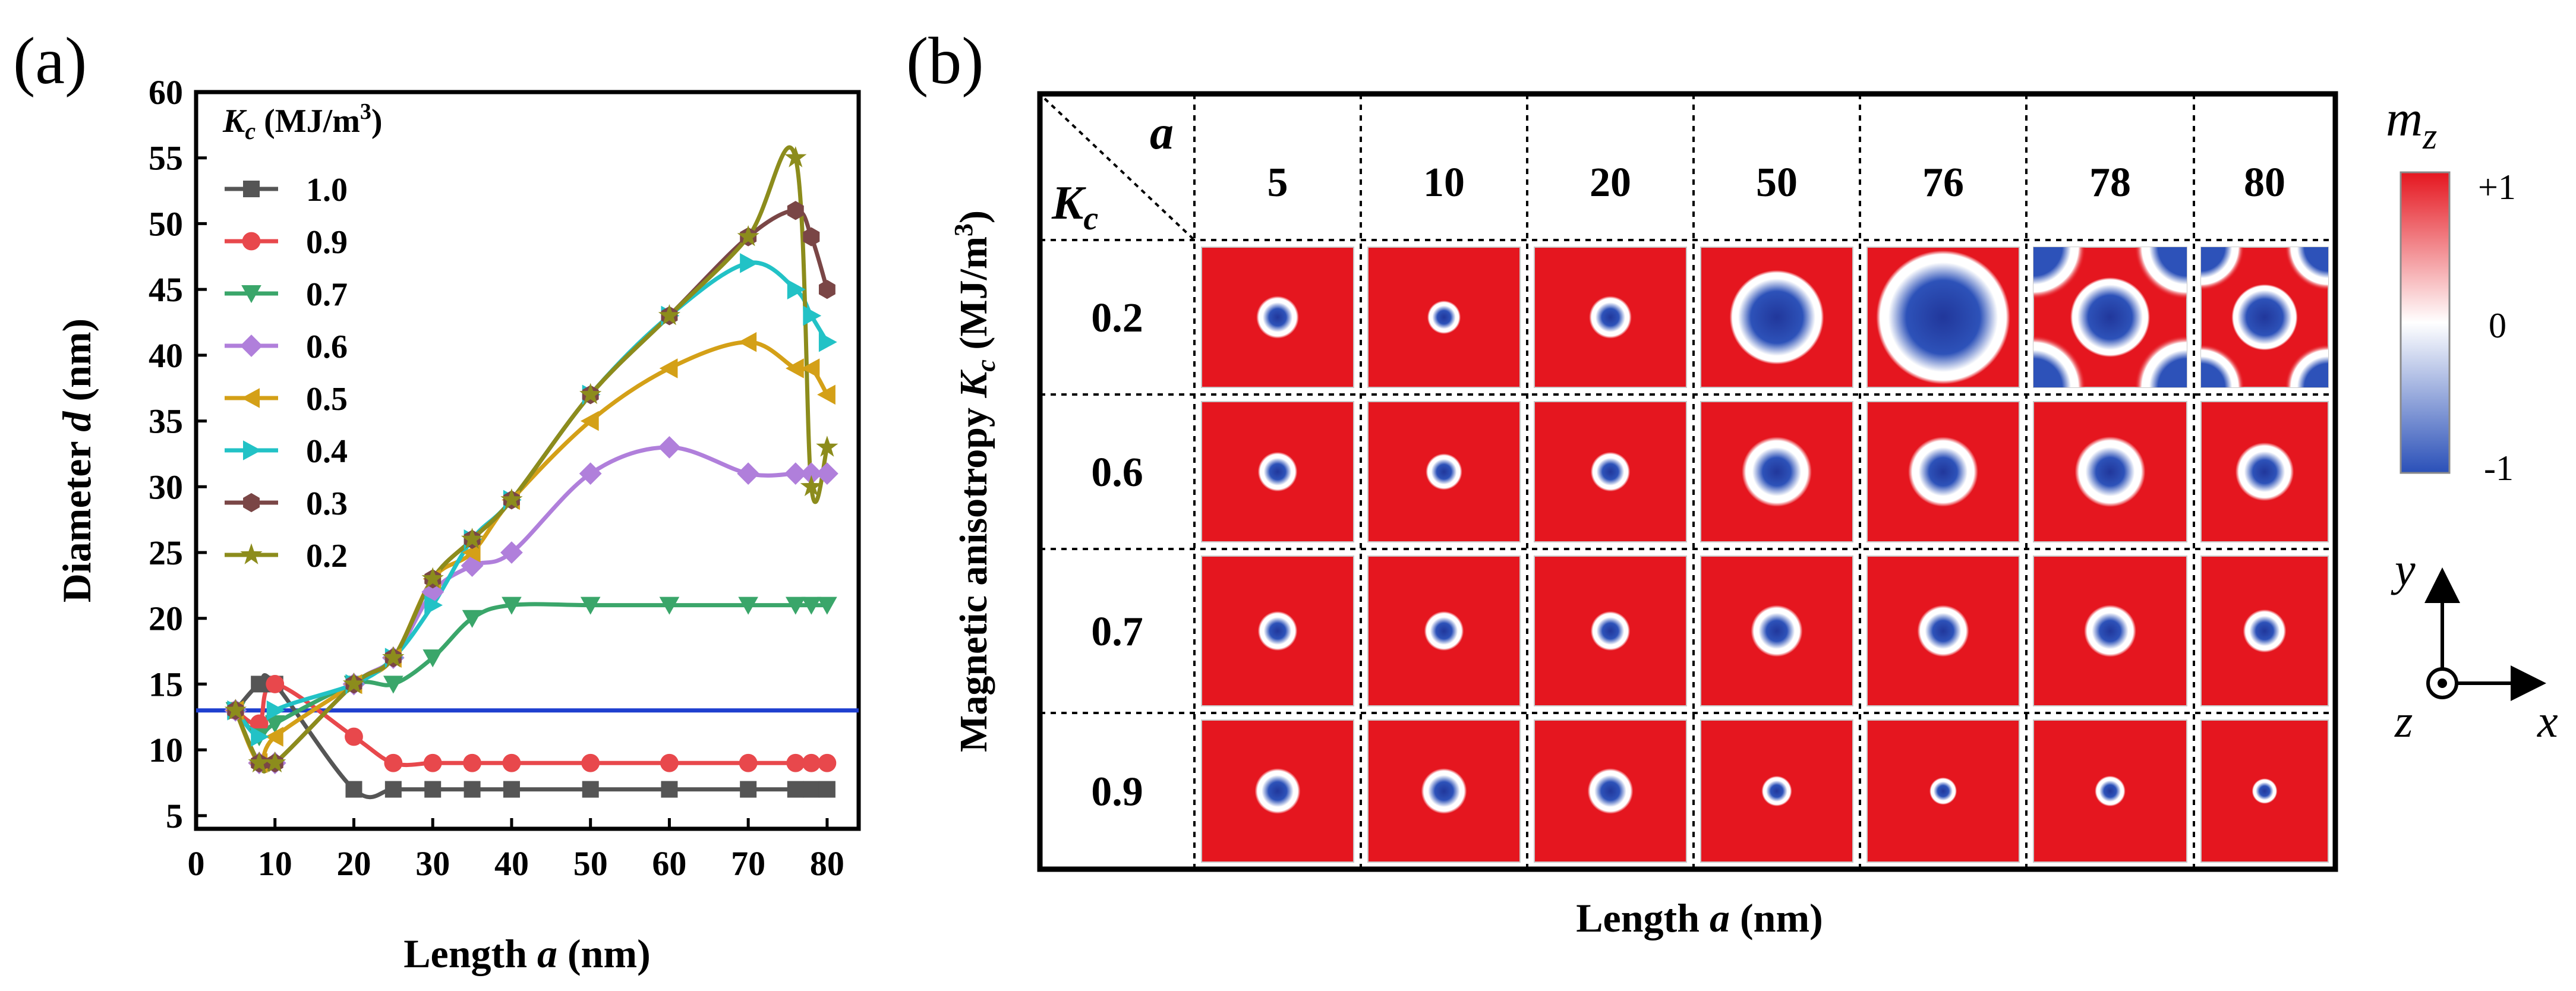  I want to click on row-header: 0.9, so click(1117, 792).